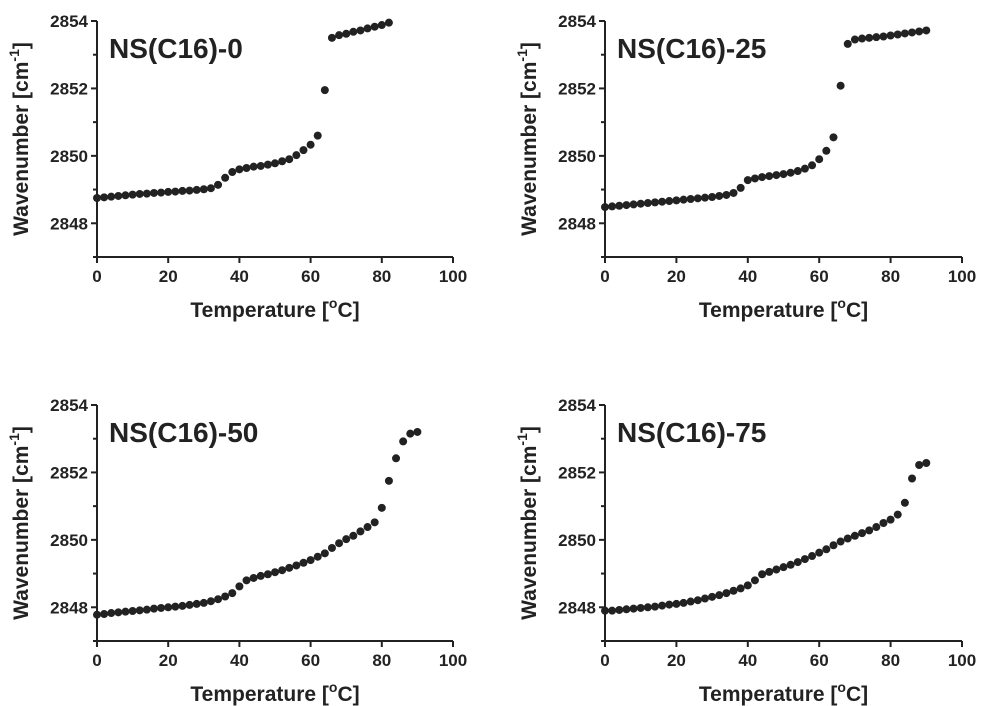  I want to click on x-tick-label: 0, so click(96, 276).